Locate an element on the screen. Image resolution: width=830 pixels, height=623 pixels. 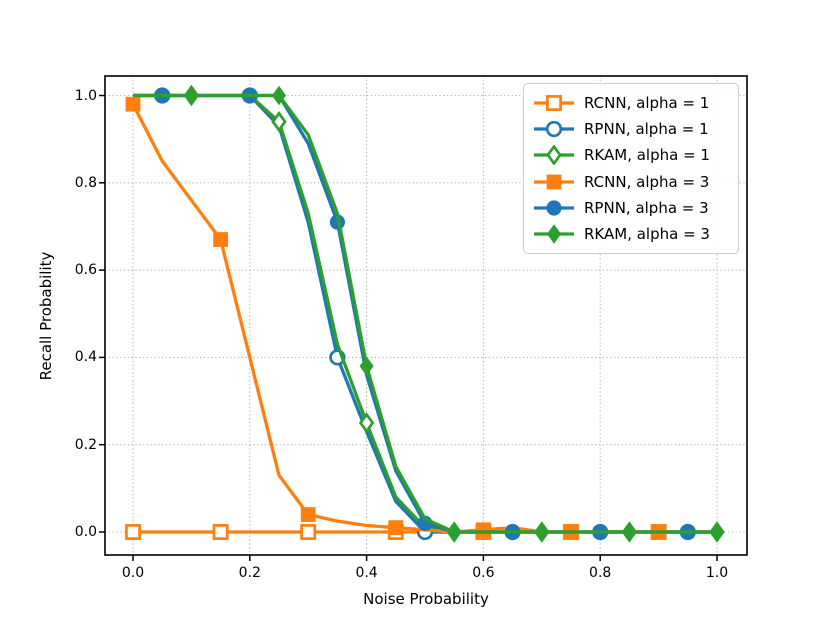
y-tick-label: 0.4 is located at coordinates (85, 357).